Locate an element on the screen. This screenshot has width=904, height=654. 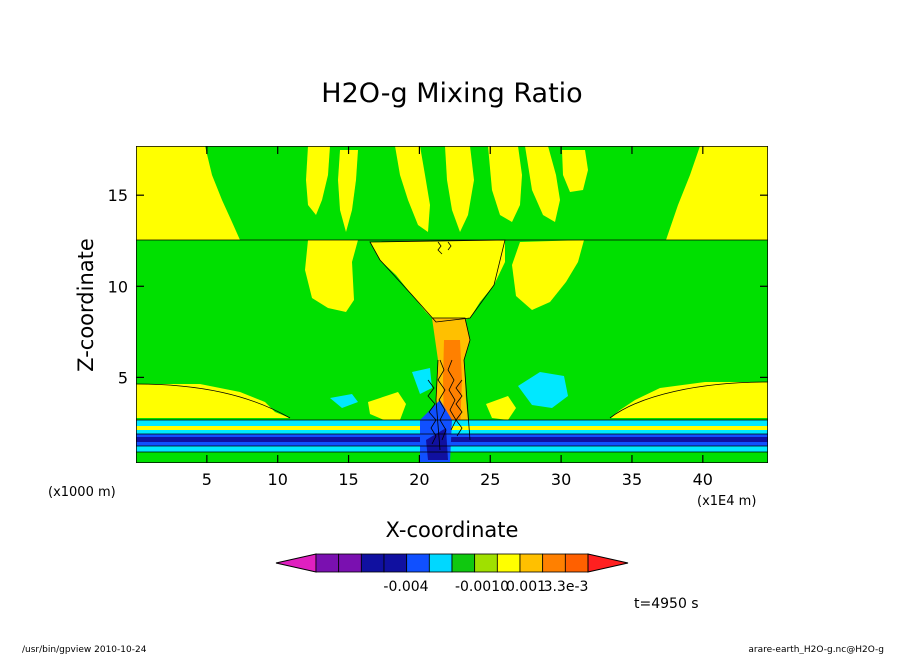
x-unit-right: (x1E4 m) is located at coordinates (726, 501).